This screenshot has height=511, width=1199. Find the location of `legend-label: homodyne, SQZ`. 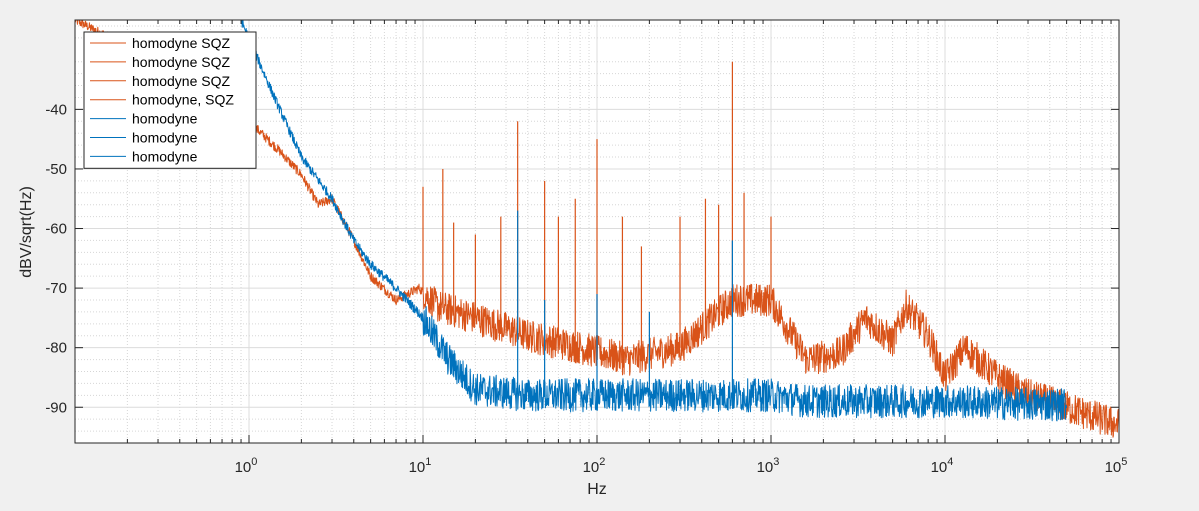

legend-label: homodyne, SQZ is located at coordinates (183, 100).